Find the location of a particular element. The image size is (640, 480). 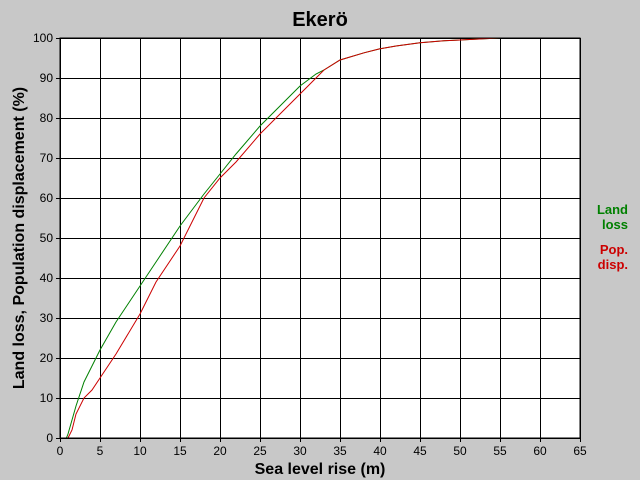

legend-entry-1-line-1: disp. is located at coordinates (613, 264).